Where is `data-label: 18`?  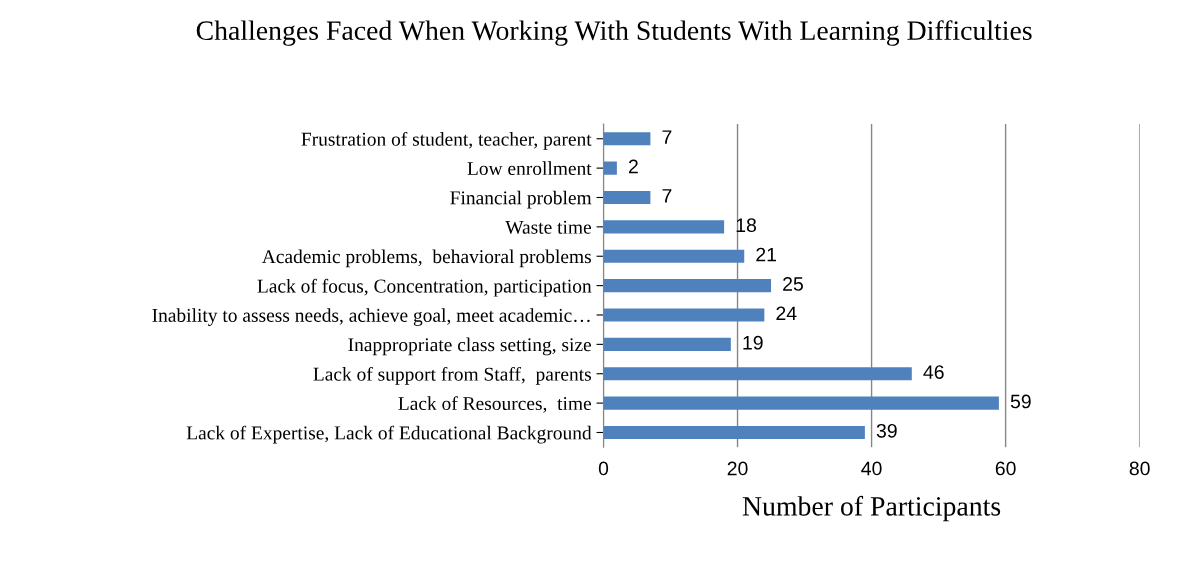
data-label: 18 is located at coordinates (746, 225).